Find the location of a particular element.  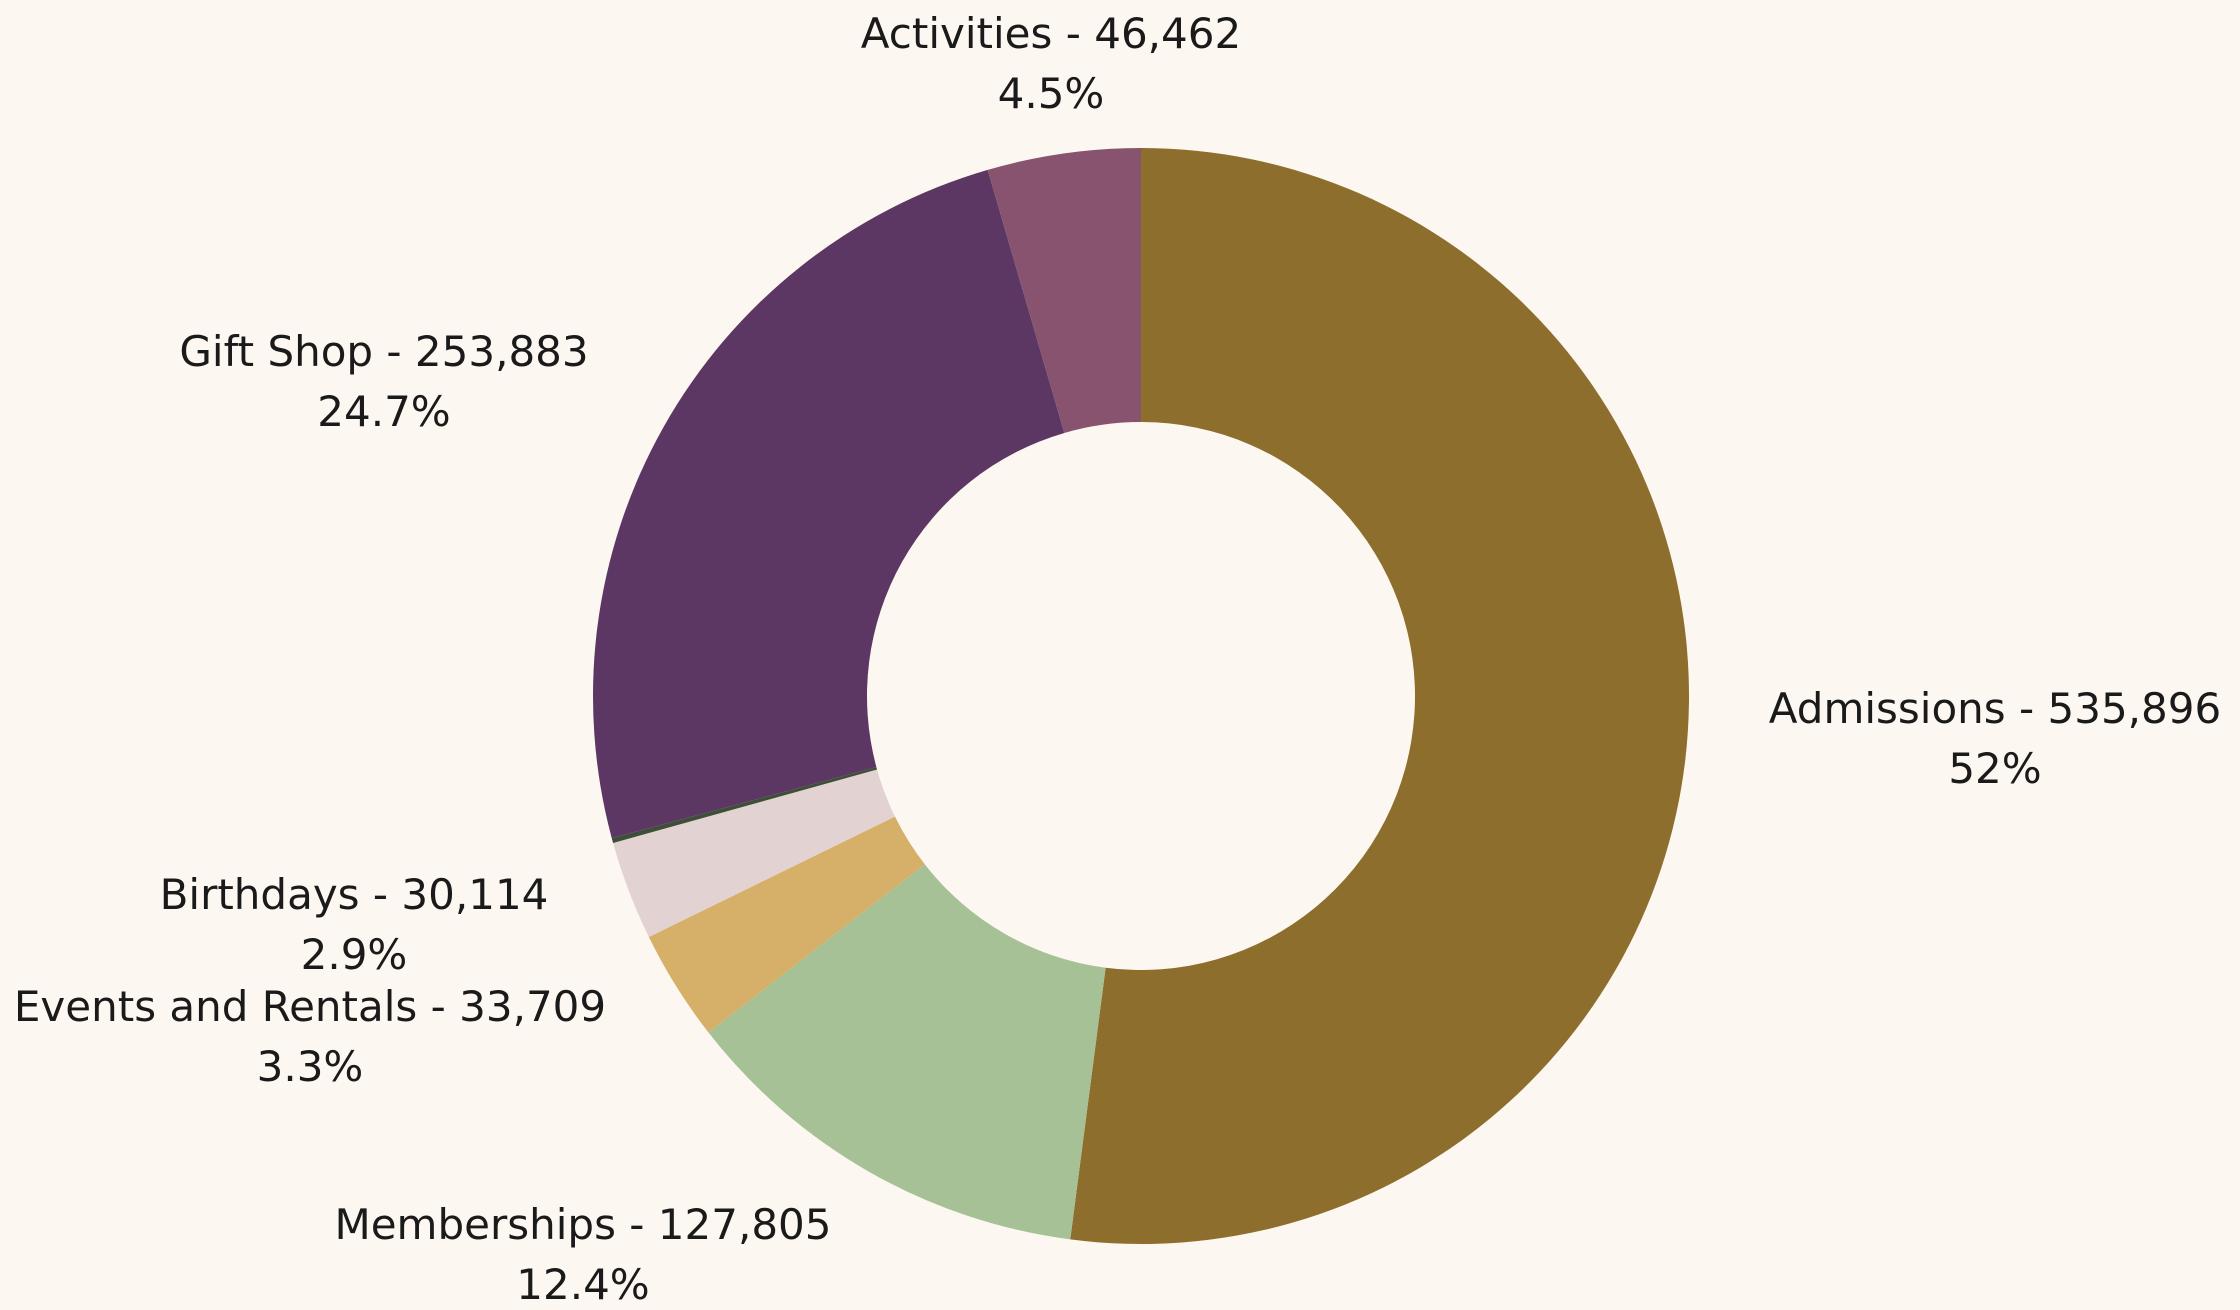

label-activities: Activities - 46,462 is located at coordinates (1051, 33).